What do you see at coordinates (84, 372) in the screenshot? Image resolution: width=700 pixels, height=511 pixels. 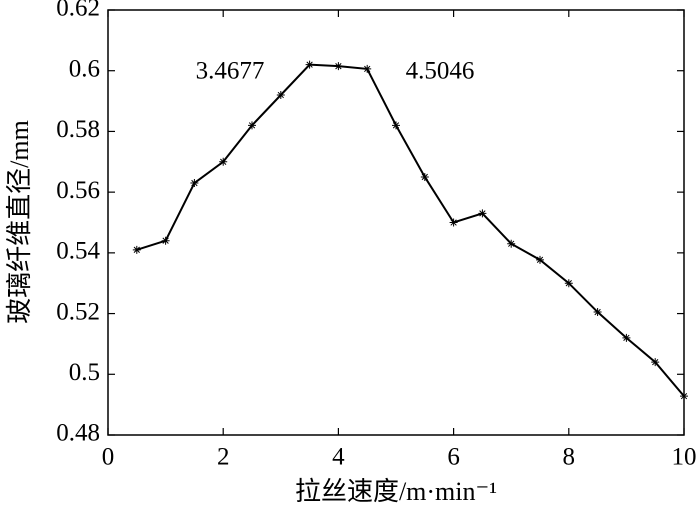 I see `y-tick-label: 0.5` at bounding box center [84, 372].